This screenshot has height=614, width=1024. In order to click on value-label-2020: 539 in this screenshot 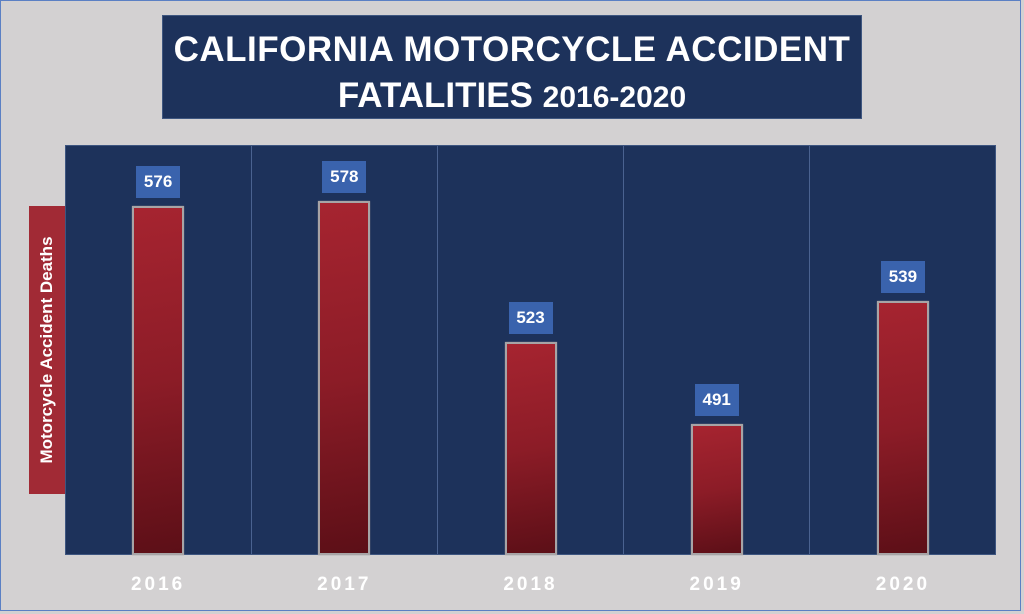, I will do `click(902, 277)`.